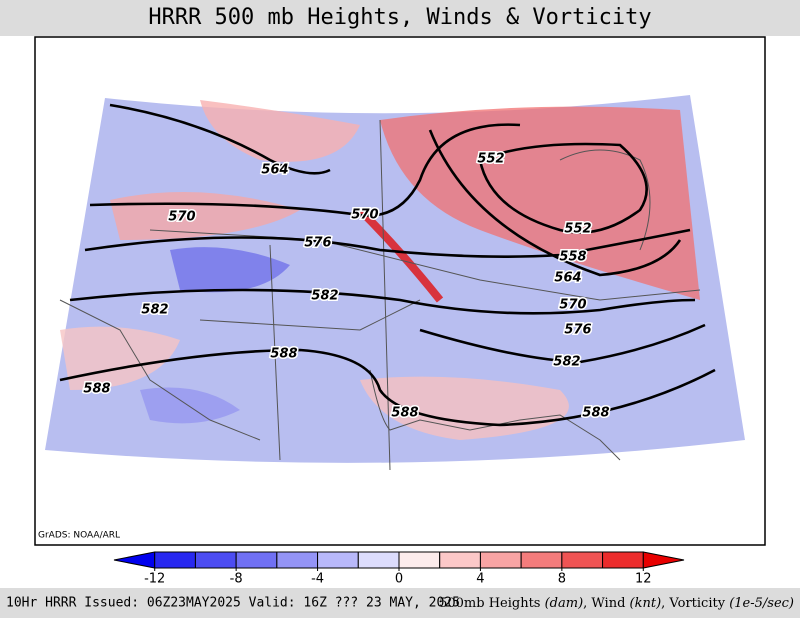  Describe the element at coordinates (317, 579) in the screenshot. I see `colorbar-tick-label: -4` at that location.